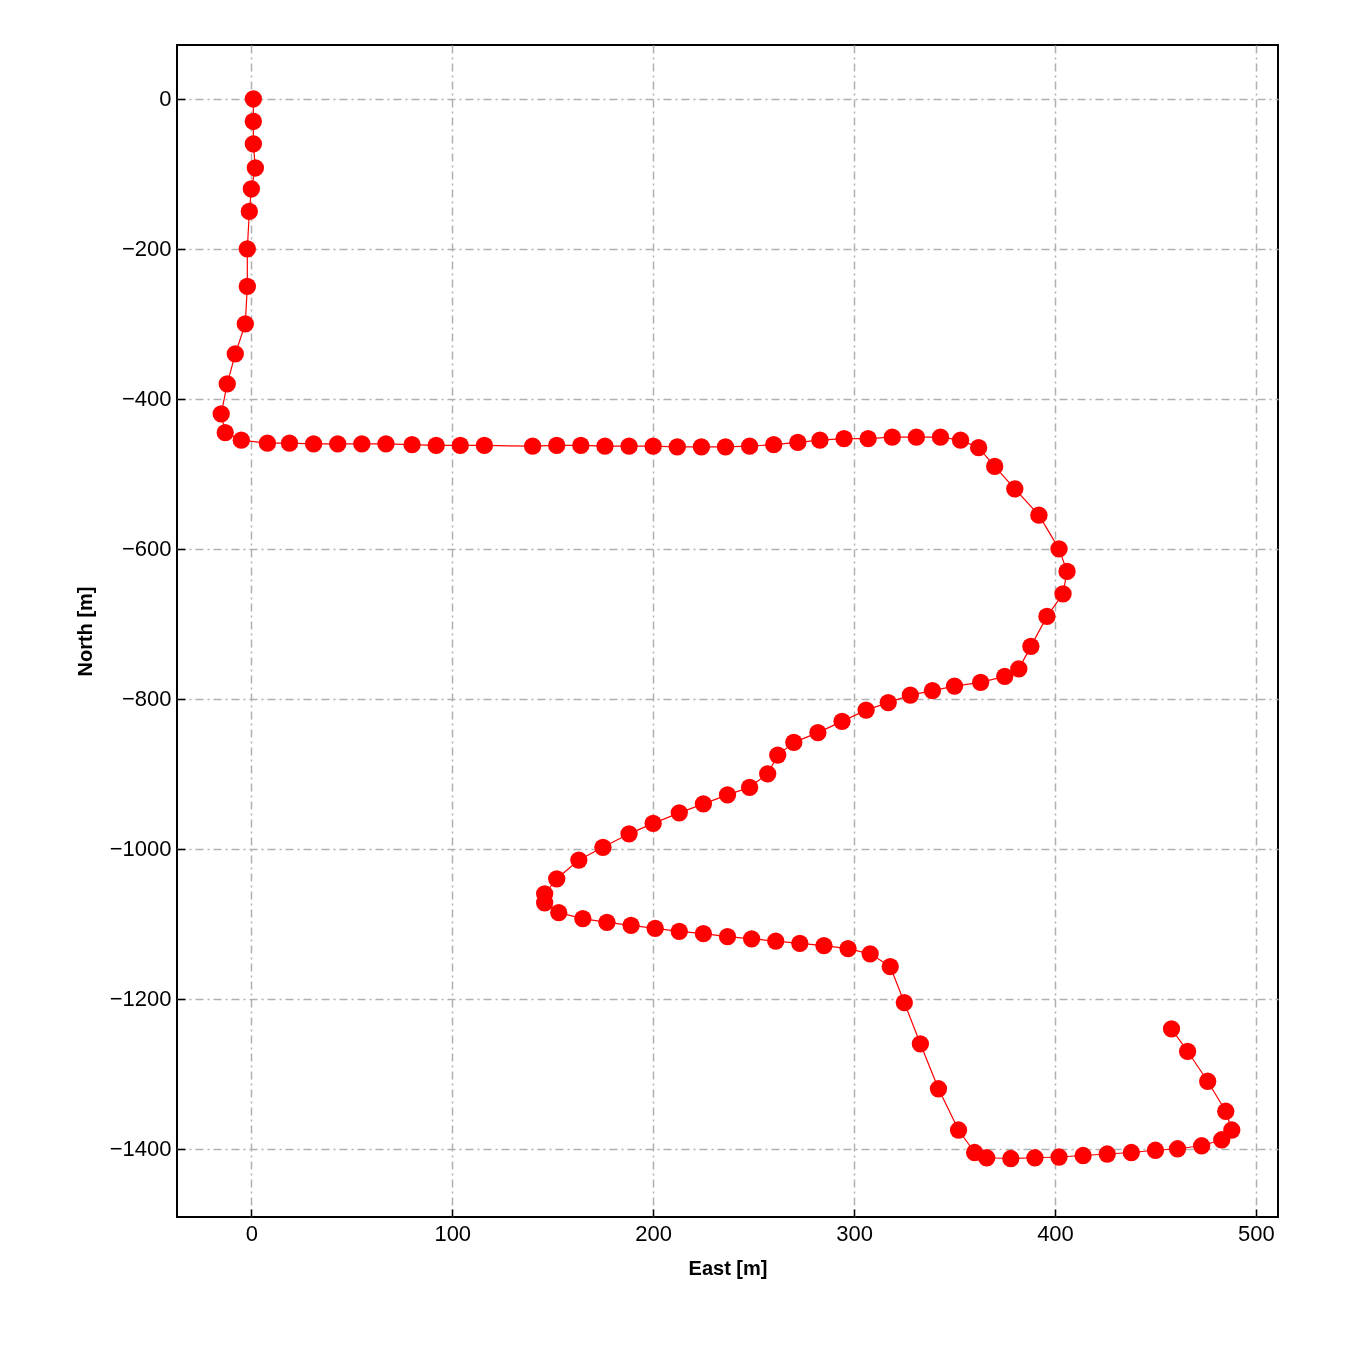  Describe the element at coordinates (140, 849) in the screenshot. I see `y-tick-label: −1000` at that location.